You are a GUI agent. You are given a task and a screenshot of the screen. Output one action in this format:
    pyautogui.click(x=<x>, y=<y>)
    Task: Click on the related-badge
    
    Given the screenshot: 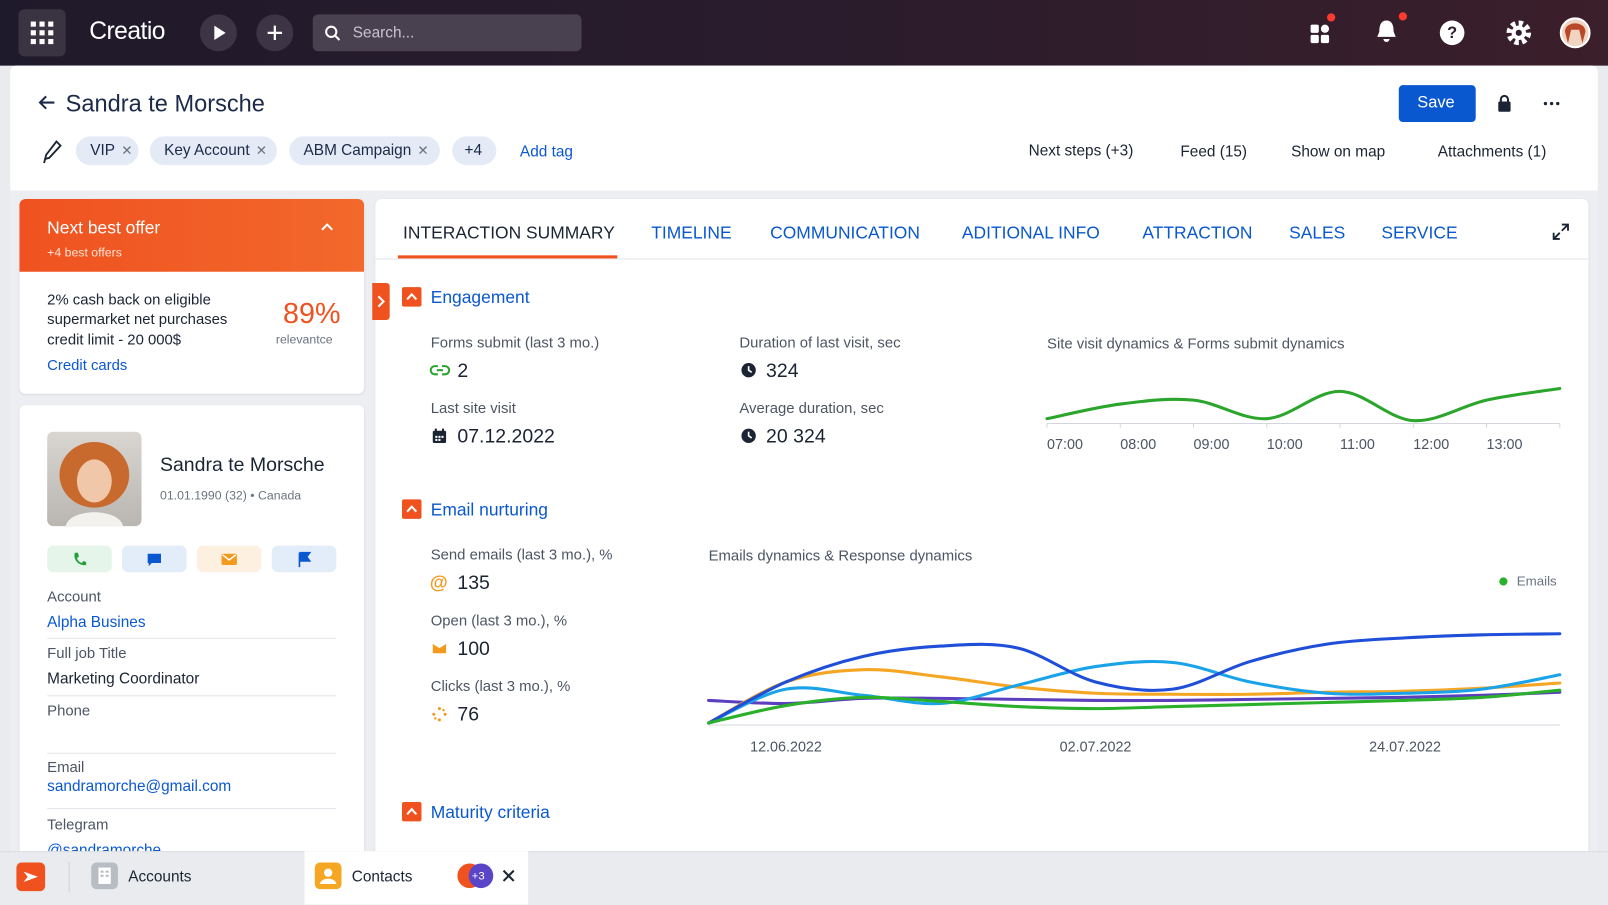 What is the action you would take?
    pyautogui.click(x=475, y=875)
    